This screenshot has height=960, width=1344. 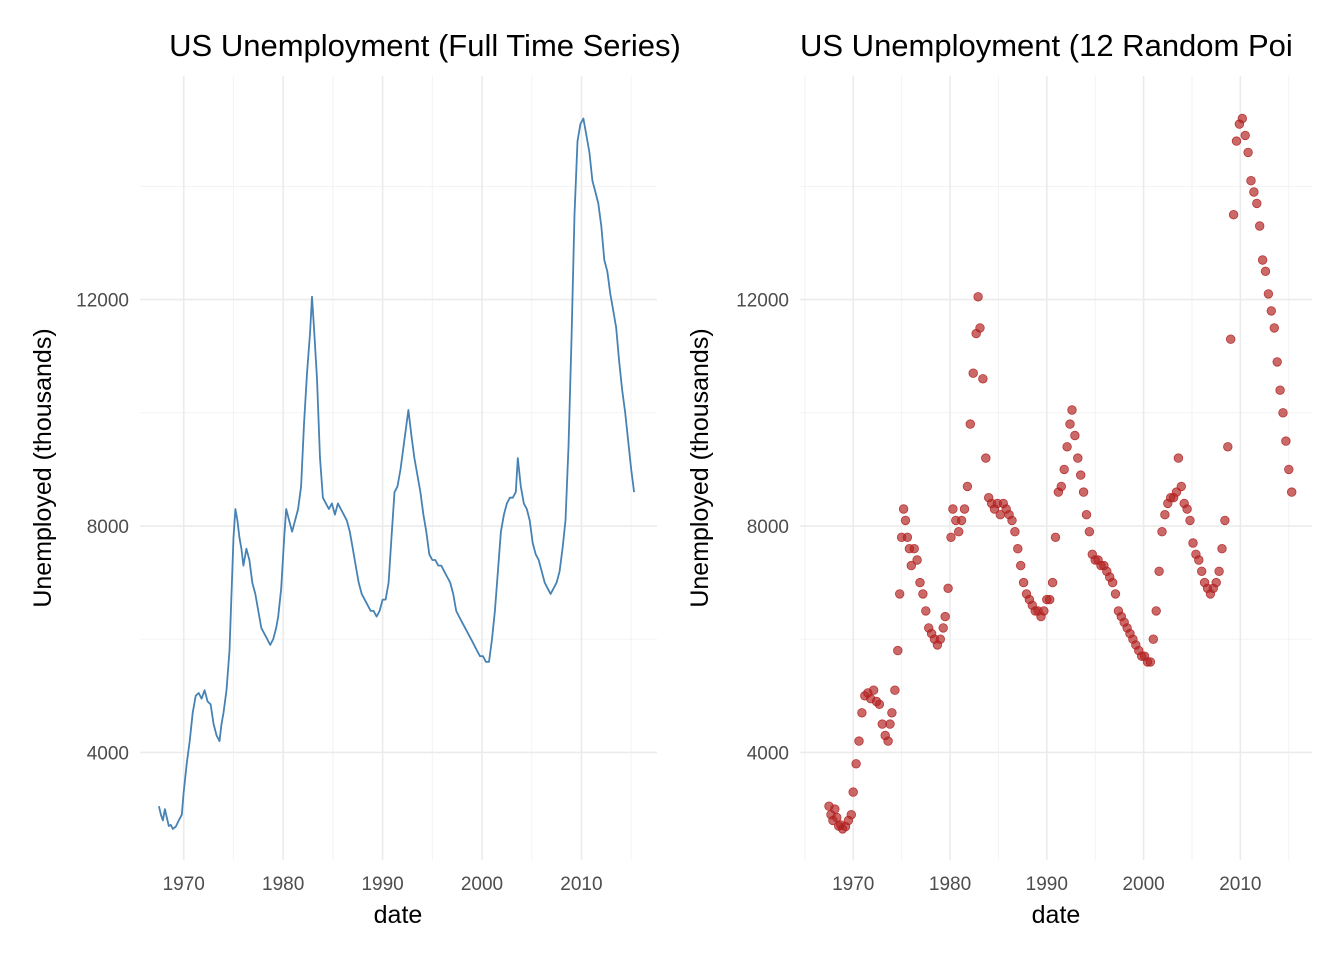 I want to click on x-tick-label: 1970, so click(x=853, y=884).